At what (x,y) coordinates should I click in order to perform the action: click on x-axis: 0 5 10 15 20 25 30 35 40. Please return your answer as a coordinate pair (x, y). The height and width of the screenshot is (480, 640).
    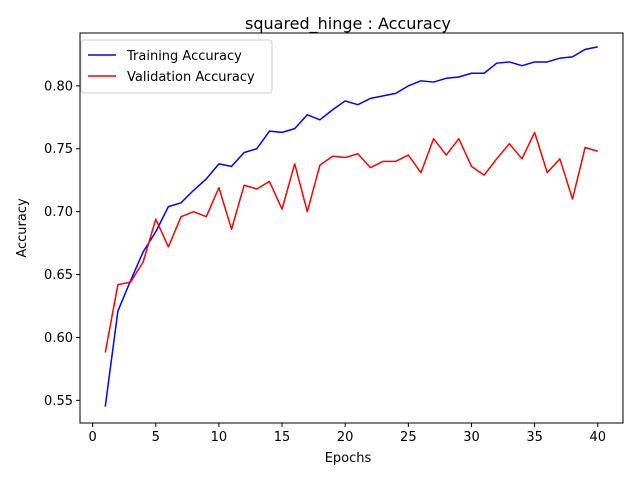
    Looking at the image, I should click on (347, 434).